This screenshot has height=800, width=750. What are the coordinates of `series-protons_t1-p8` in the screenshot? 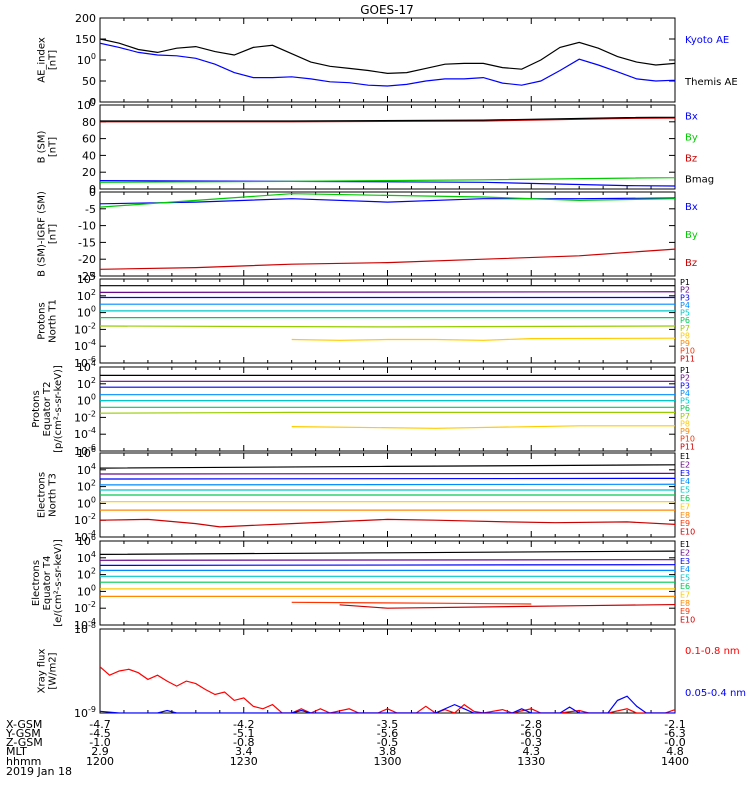 It's located at (483, 339).